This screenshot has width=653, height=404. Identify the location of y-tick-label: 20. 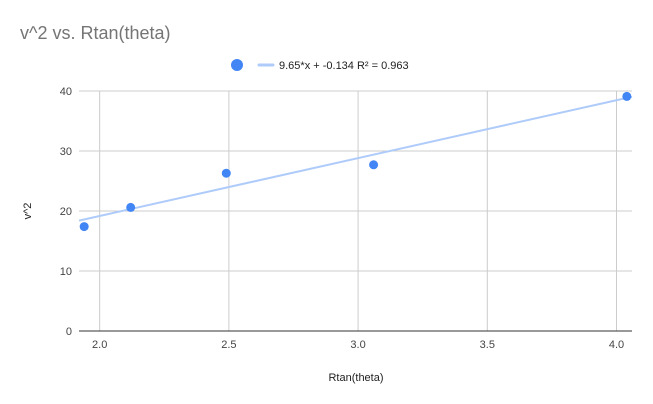
(66, 212).